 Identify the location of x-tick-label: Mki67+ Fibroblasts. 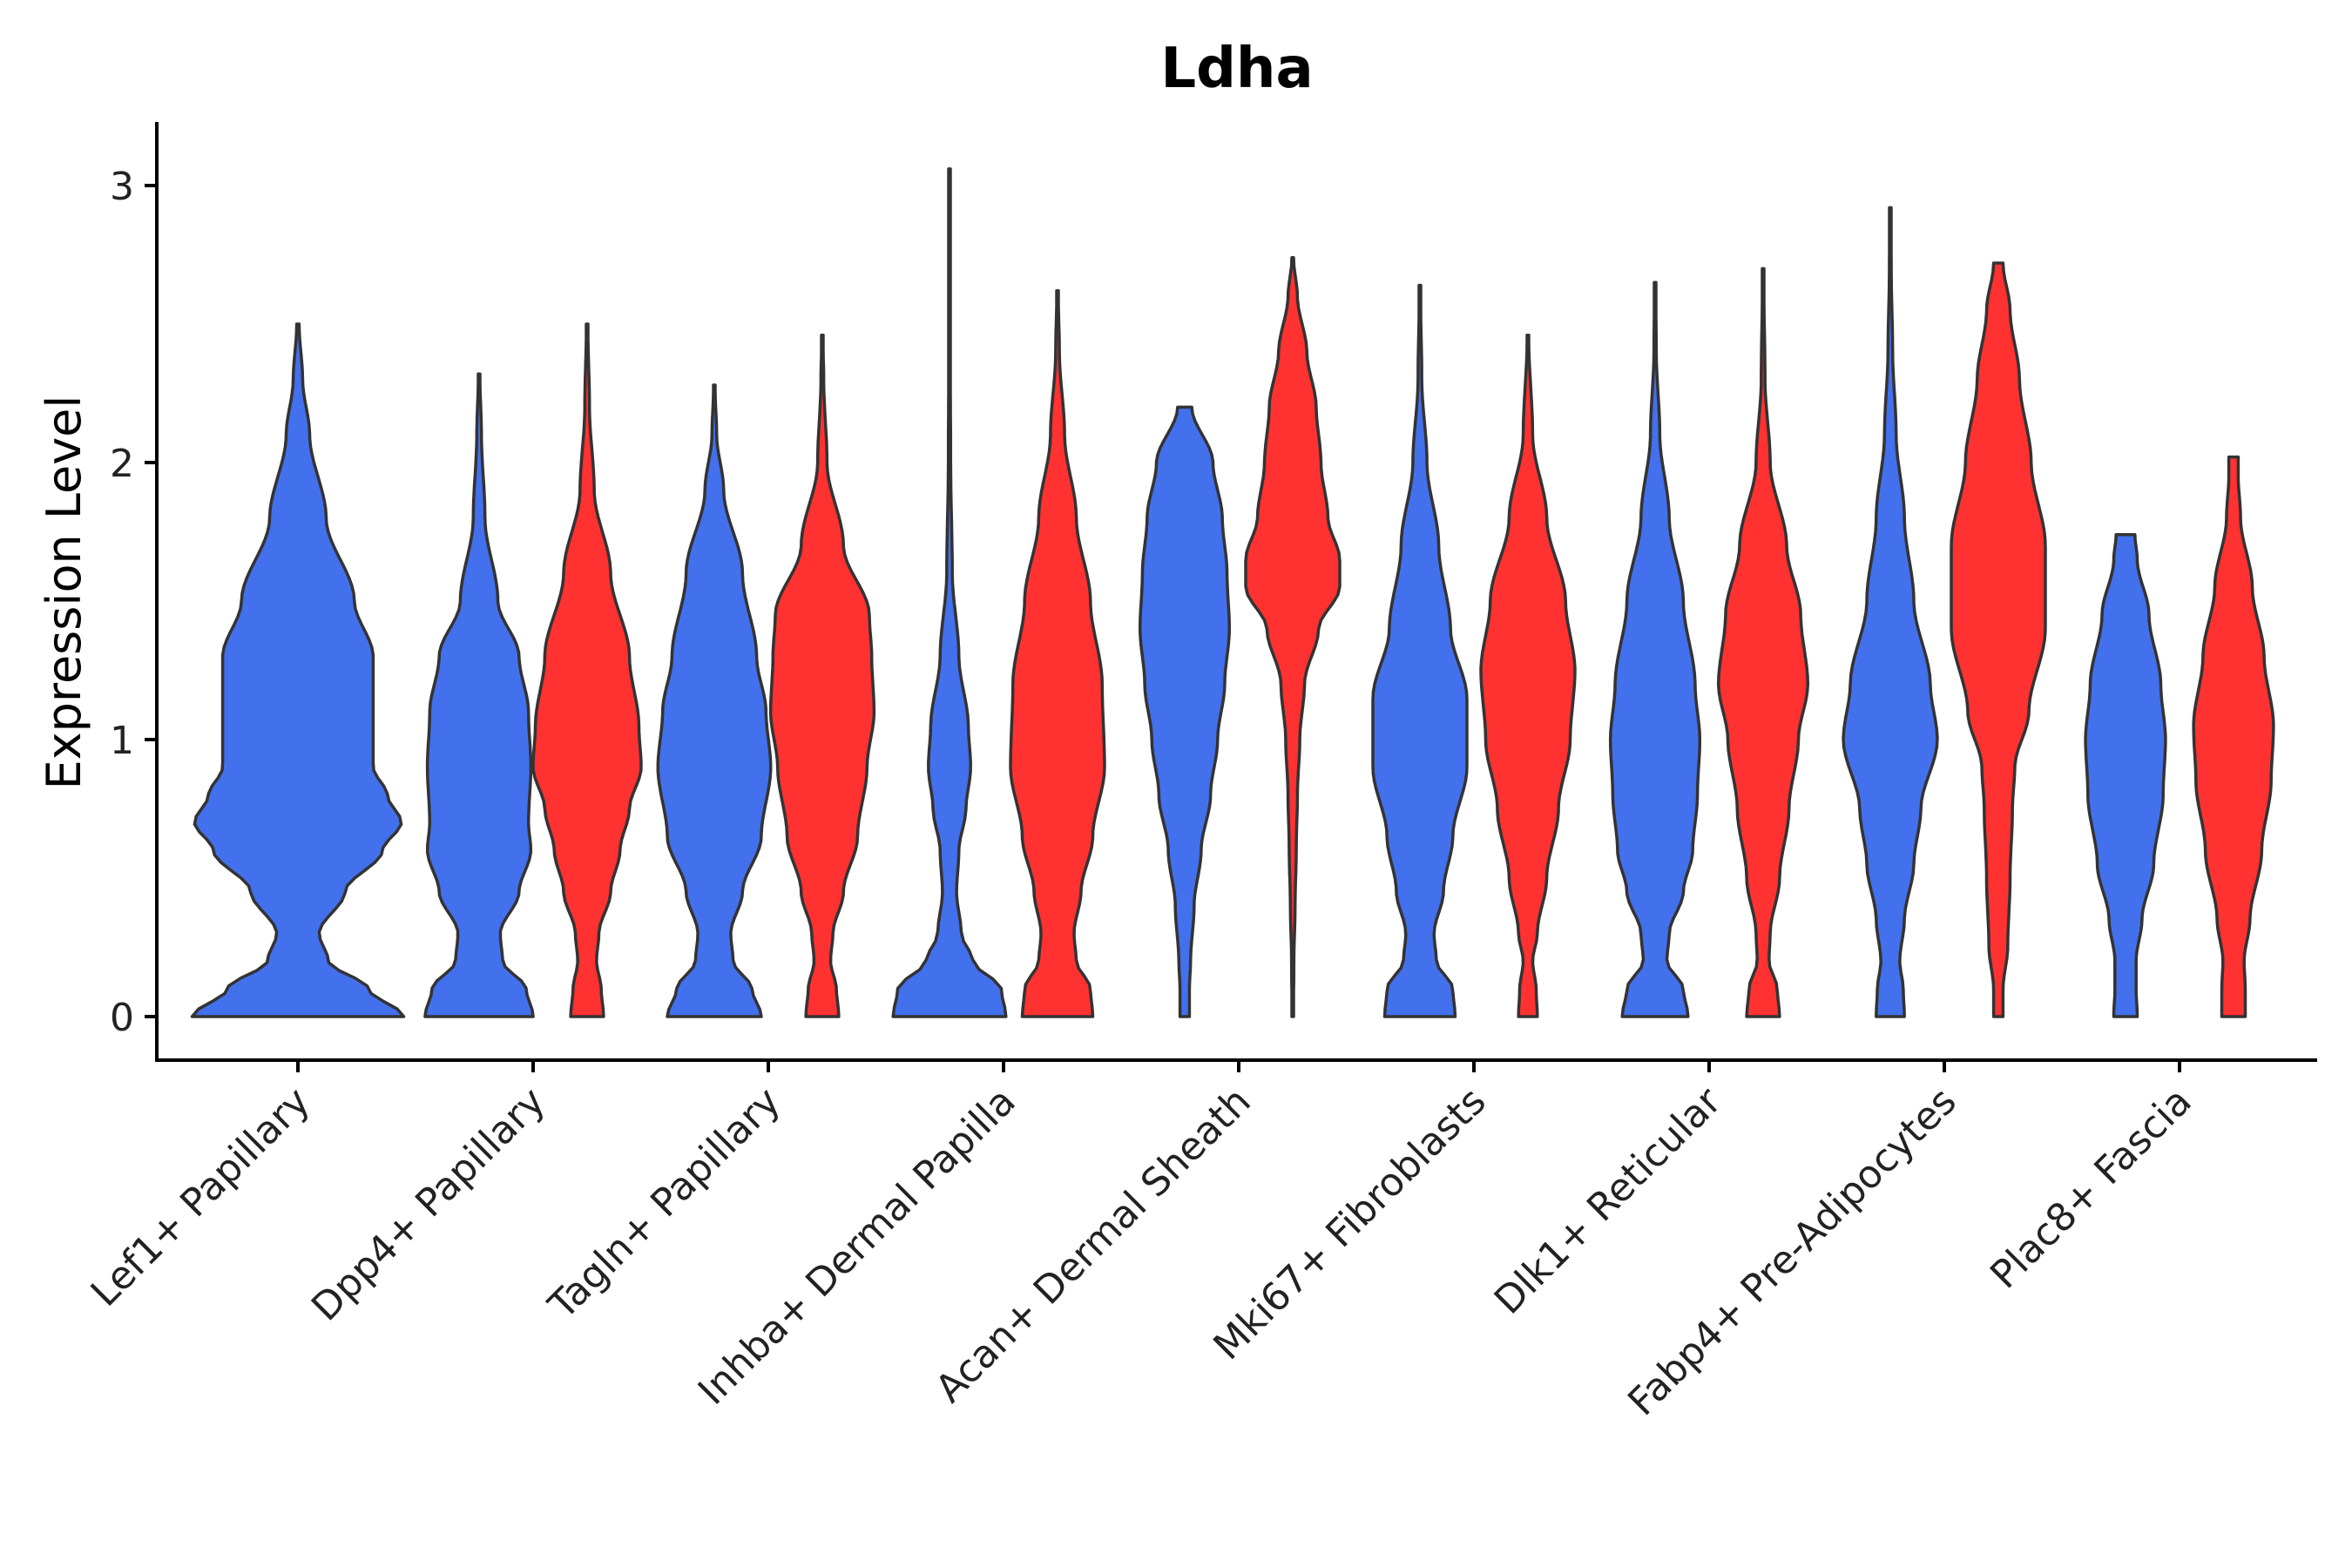
(1349, 1224).